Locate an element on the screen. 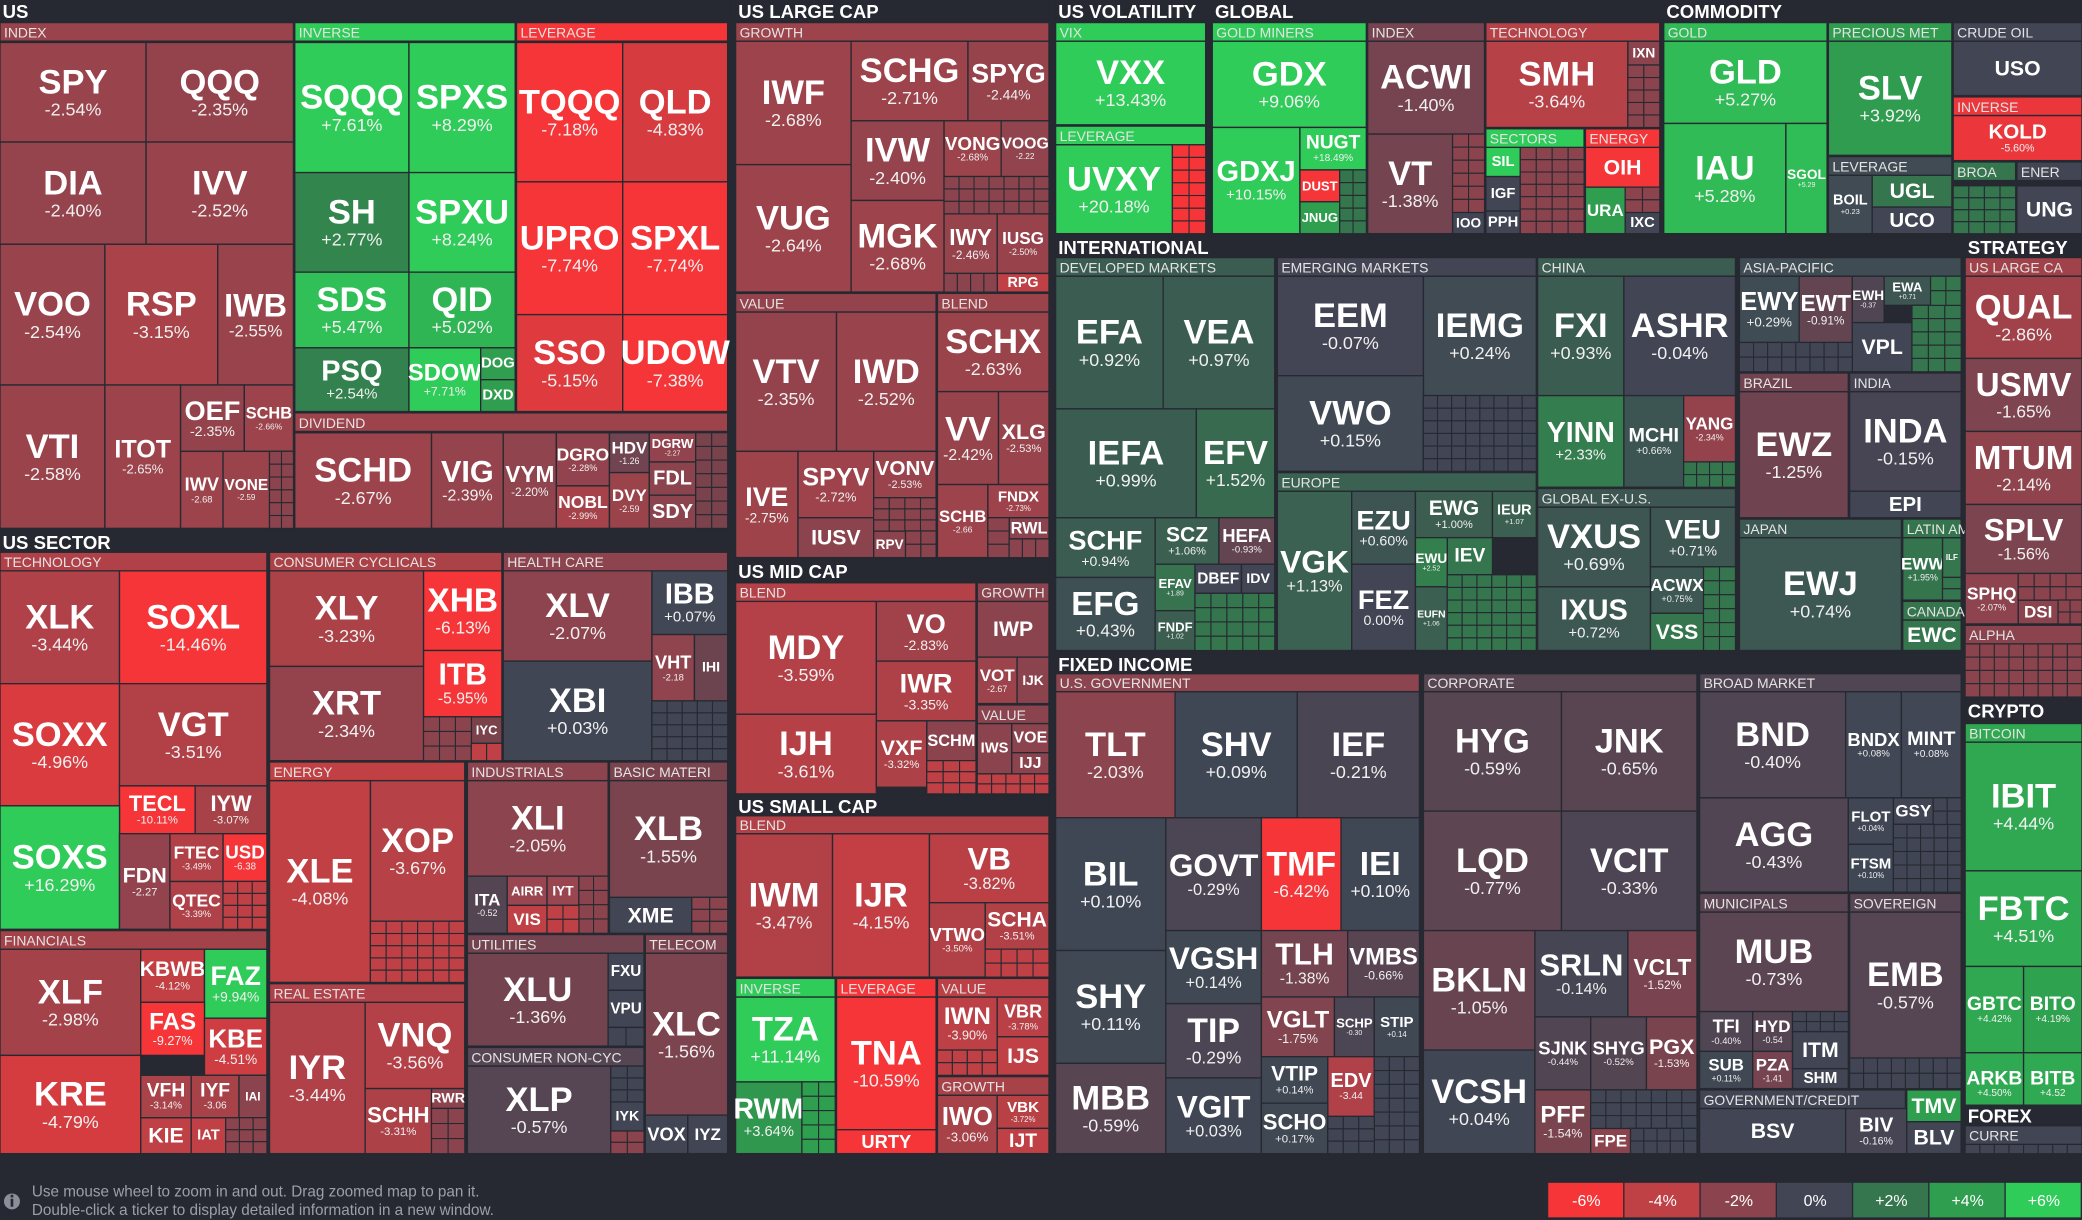 This screenshot has height=1220, width=2082. ticker-tile: VXX+13.43% is located at coordinates (1130, 83).